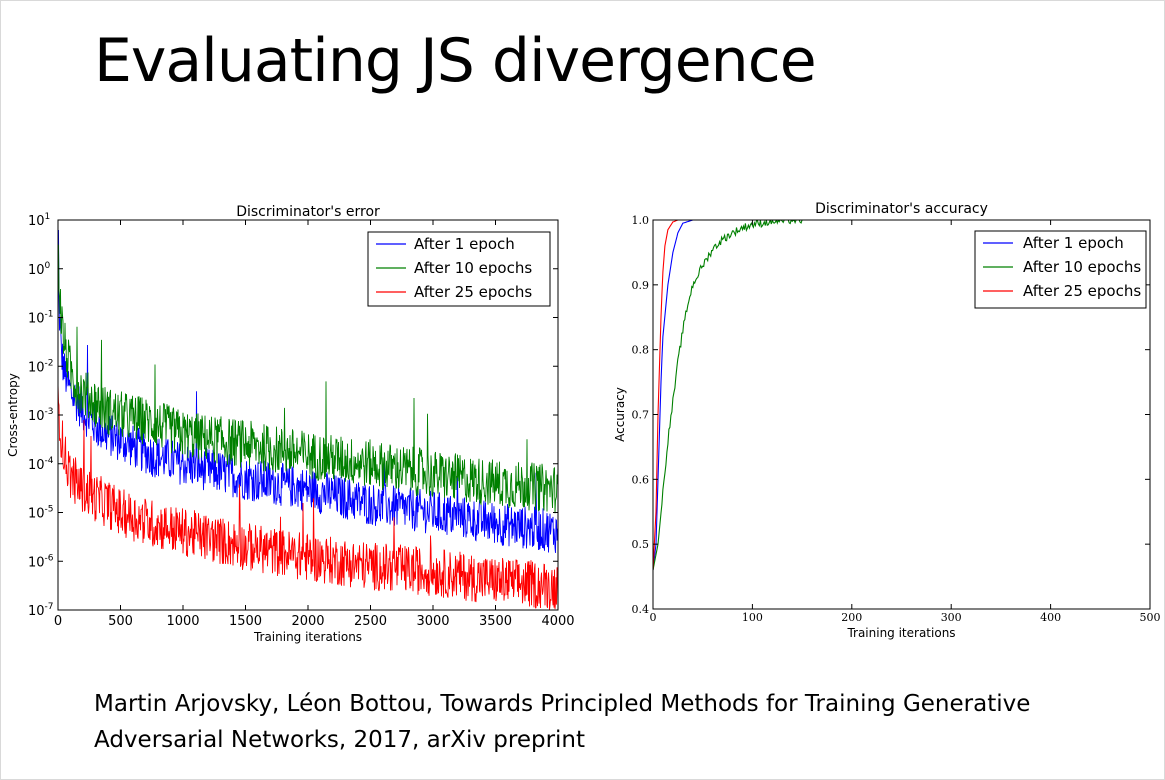  Describe the element at coordinates (851, 617) in the screenshot. I see `x-tick-label: 200` at that location.